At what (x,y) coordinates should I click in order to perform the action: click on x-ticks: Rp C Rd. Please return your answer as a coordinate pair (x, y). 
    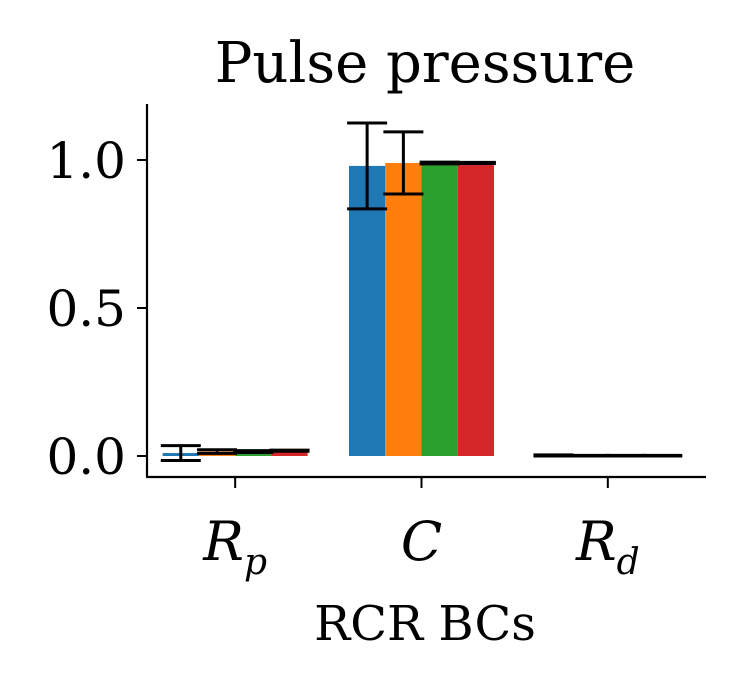
    Looking at the image, I should click on (421, 530).